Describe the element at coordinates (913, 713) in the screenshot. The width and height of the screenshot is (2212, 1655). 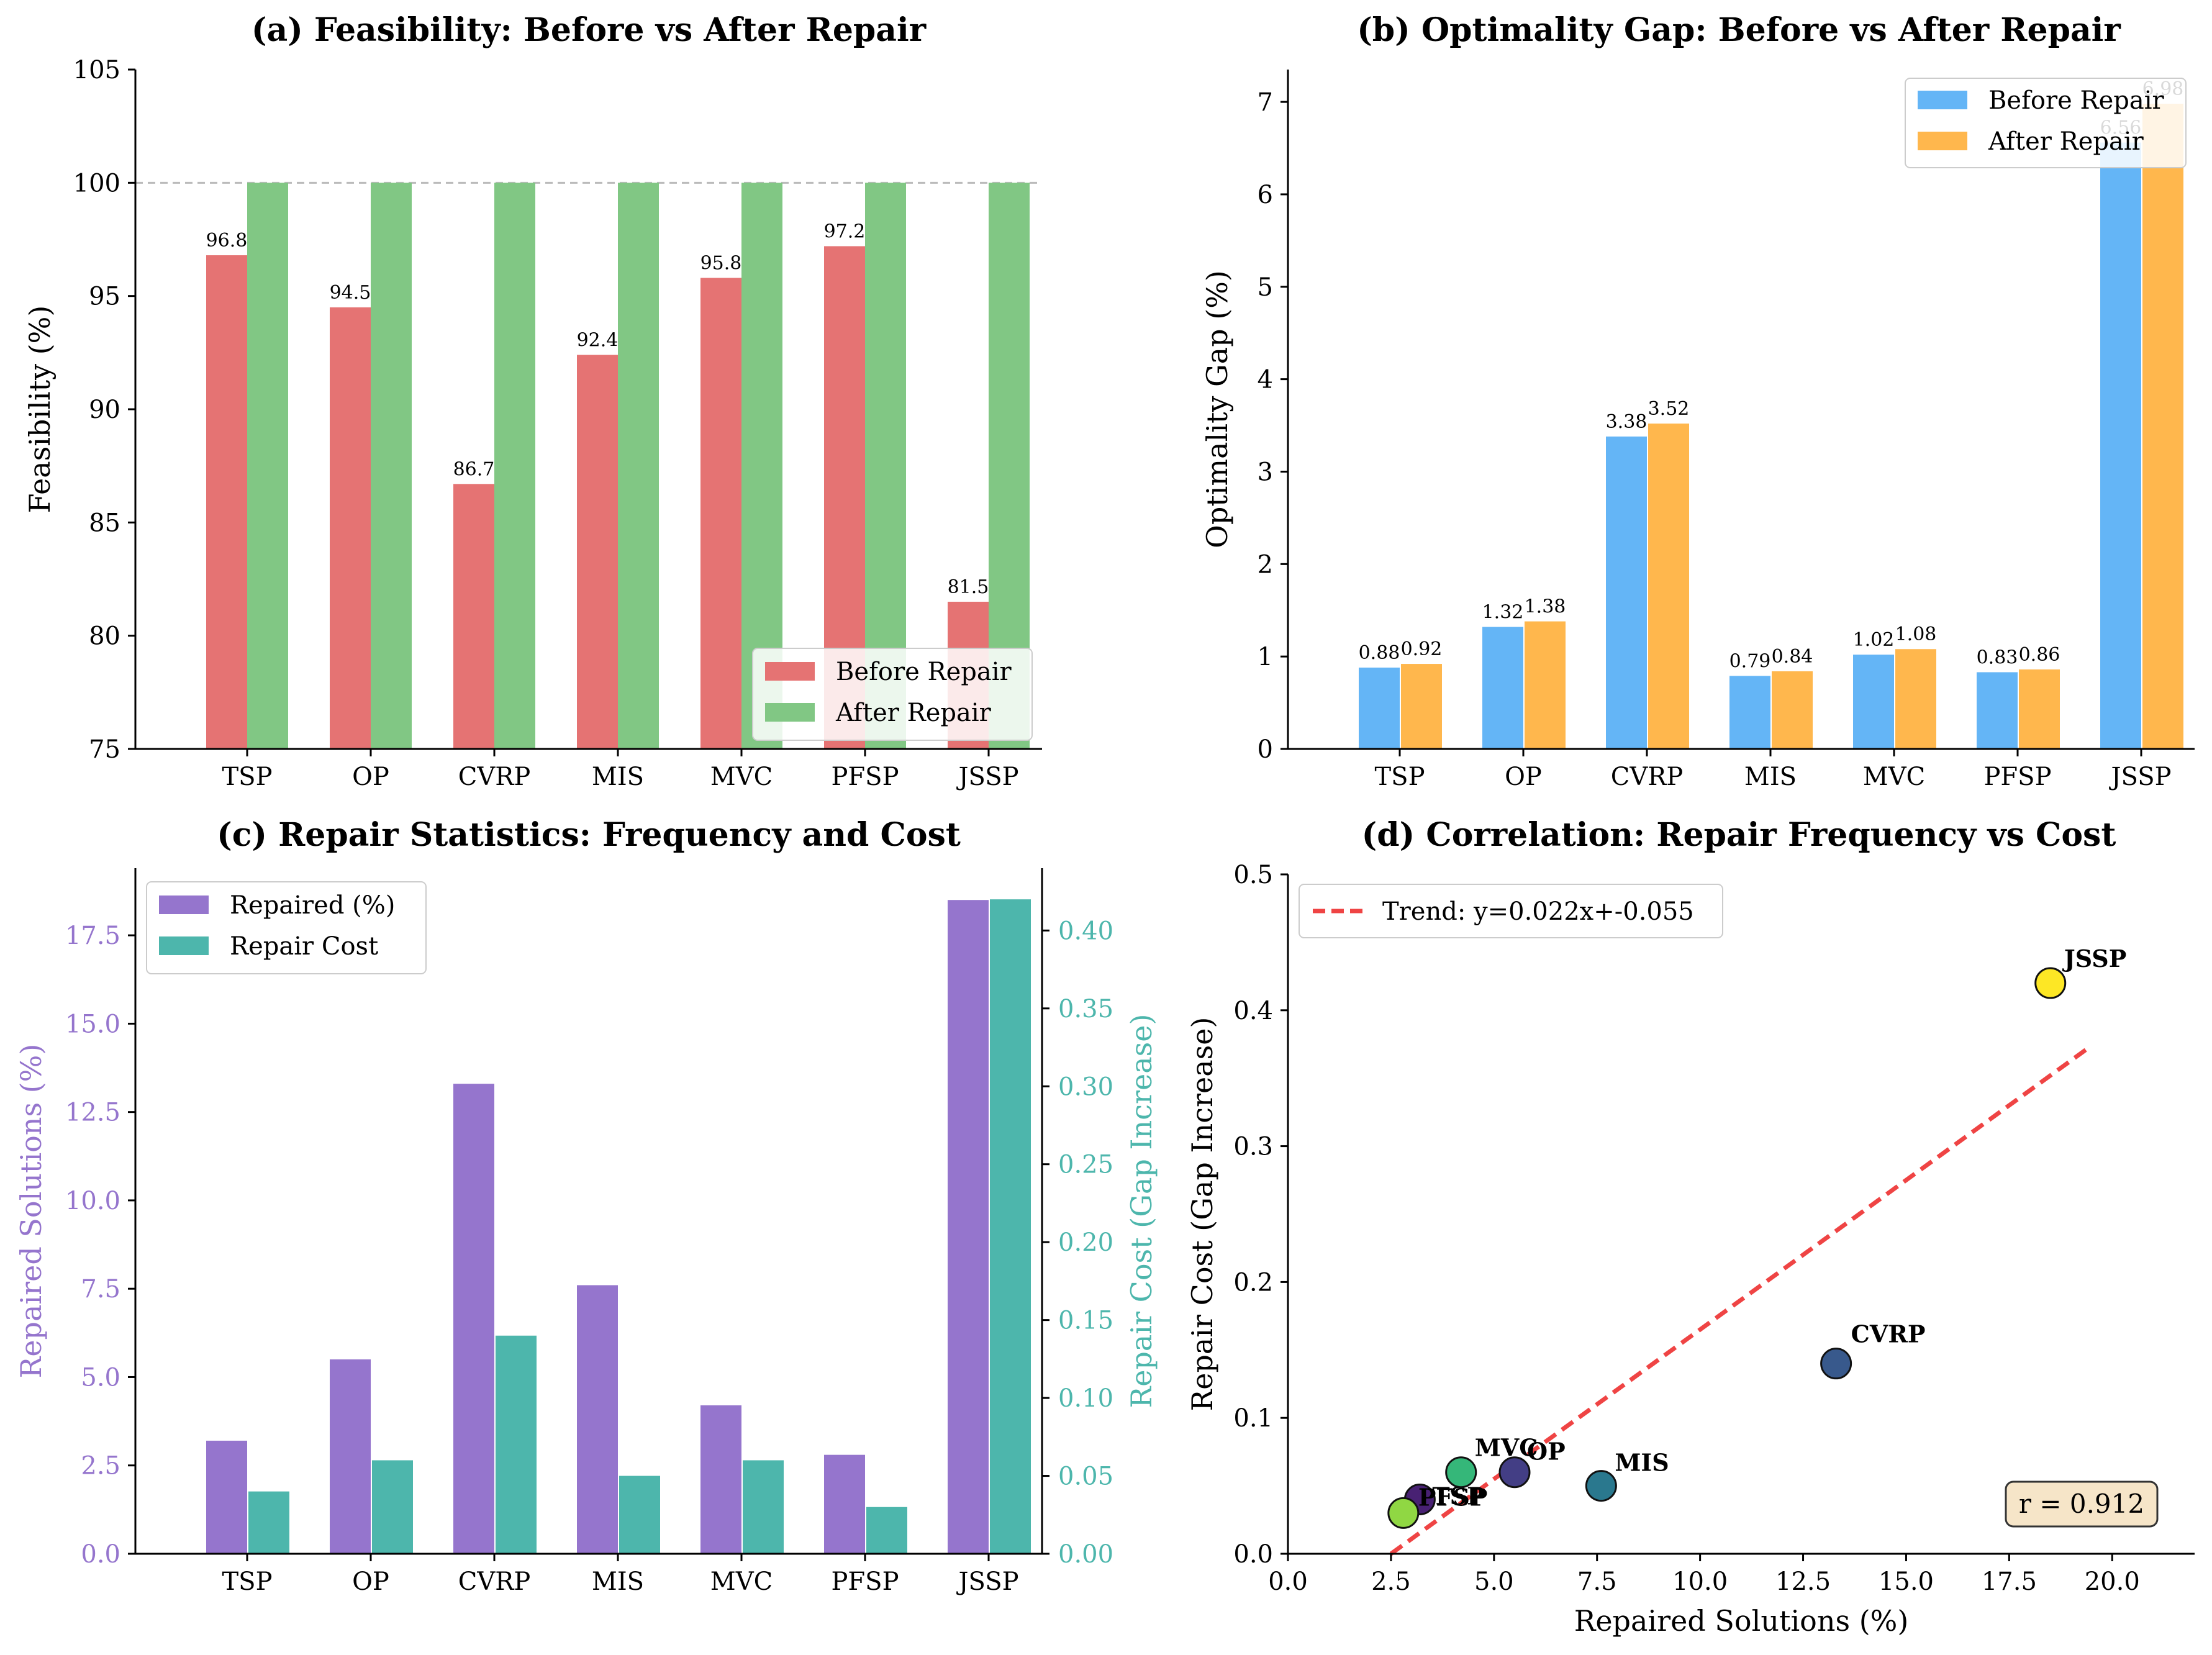
I see `legend-label-after: After Repair` at that location.